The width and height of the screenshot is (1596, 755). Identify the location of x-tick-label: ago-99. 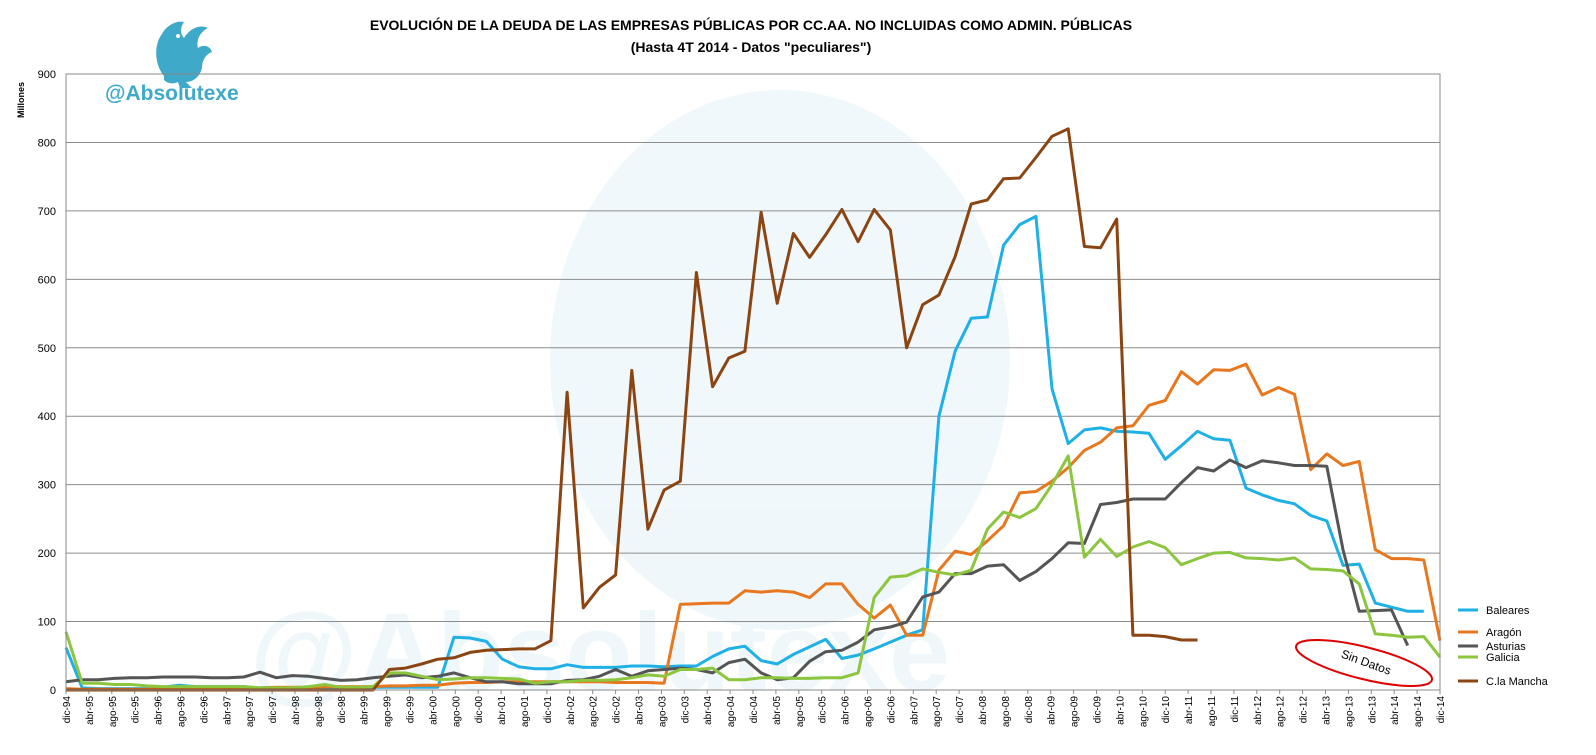
(388, 712).